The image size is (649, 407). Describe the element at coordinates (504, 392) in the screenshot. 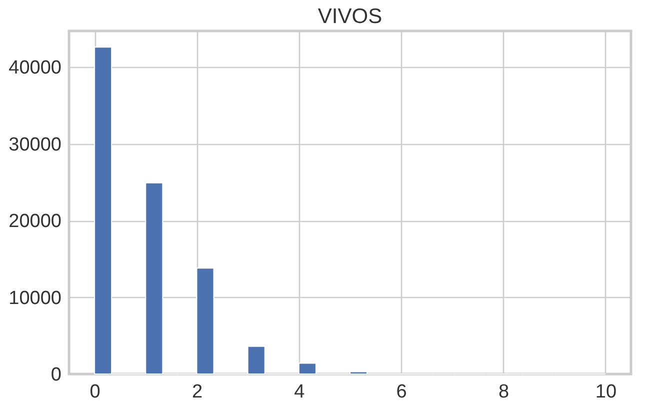

I see `x-tick-label: 8` at that location.